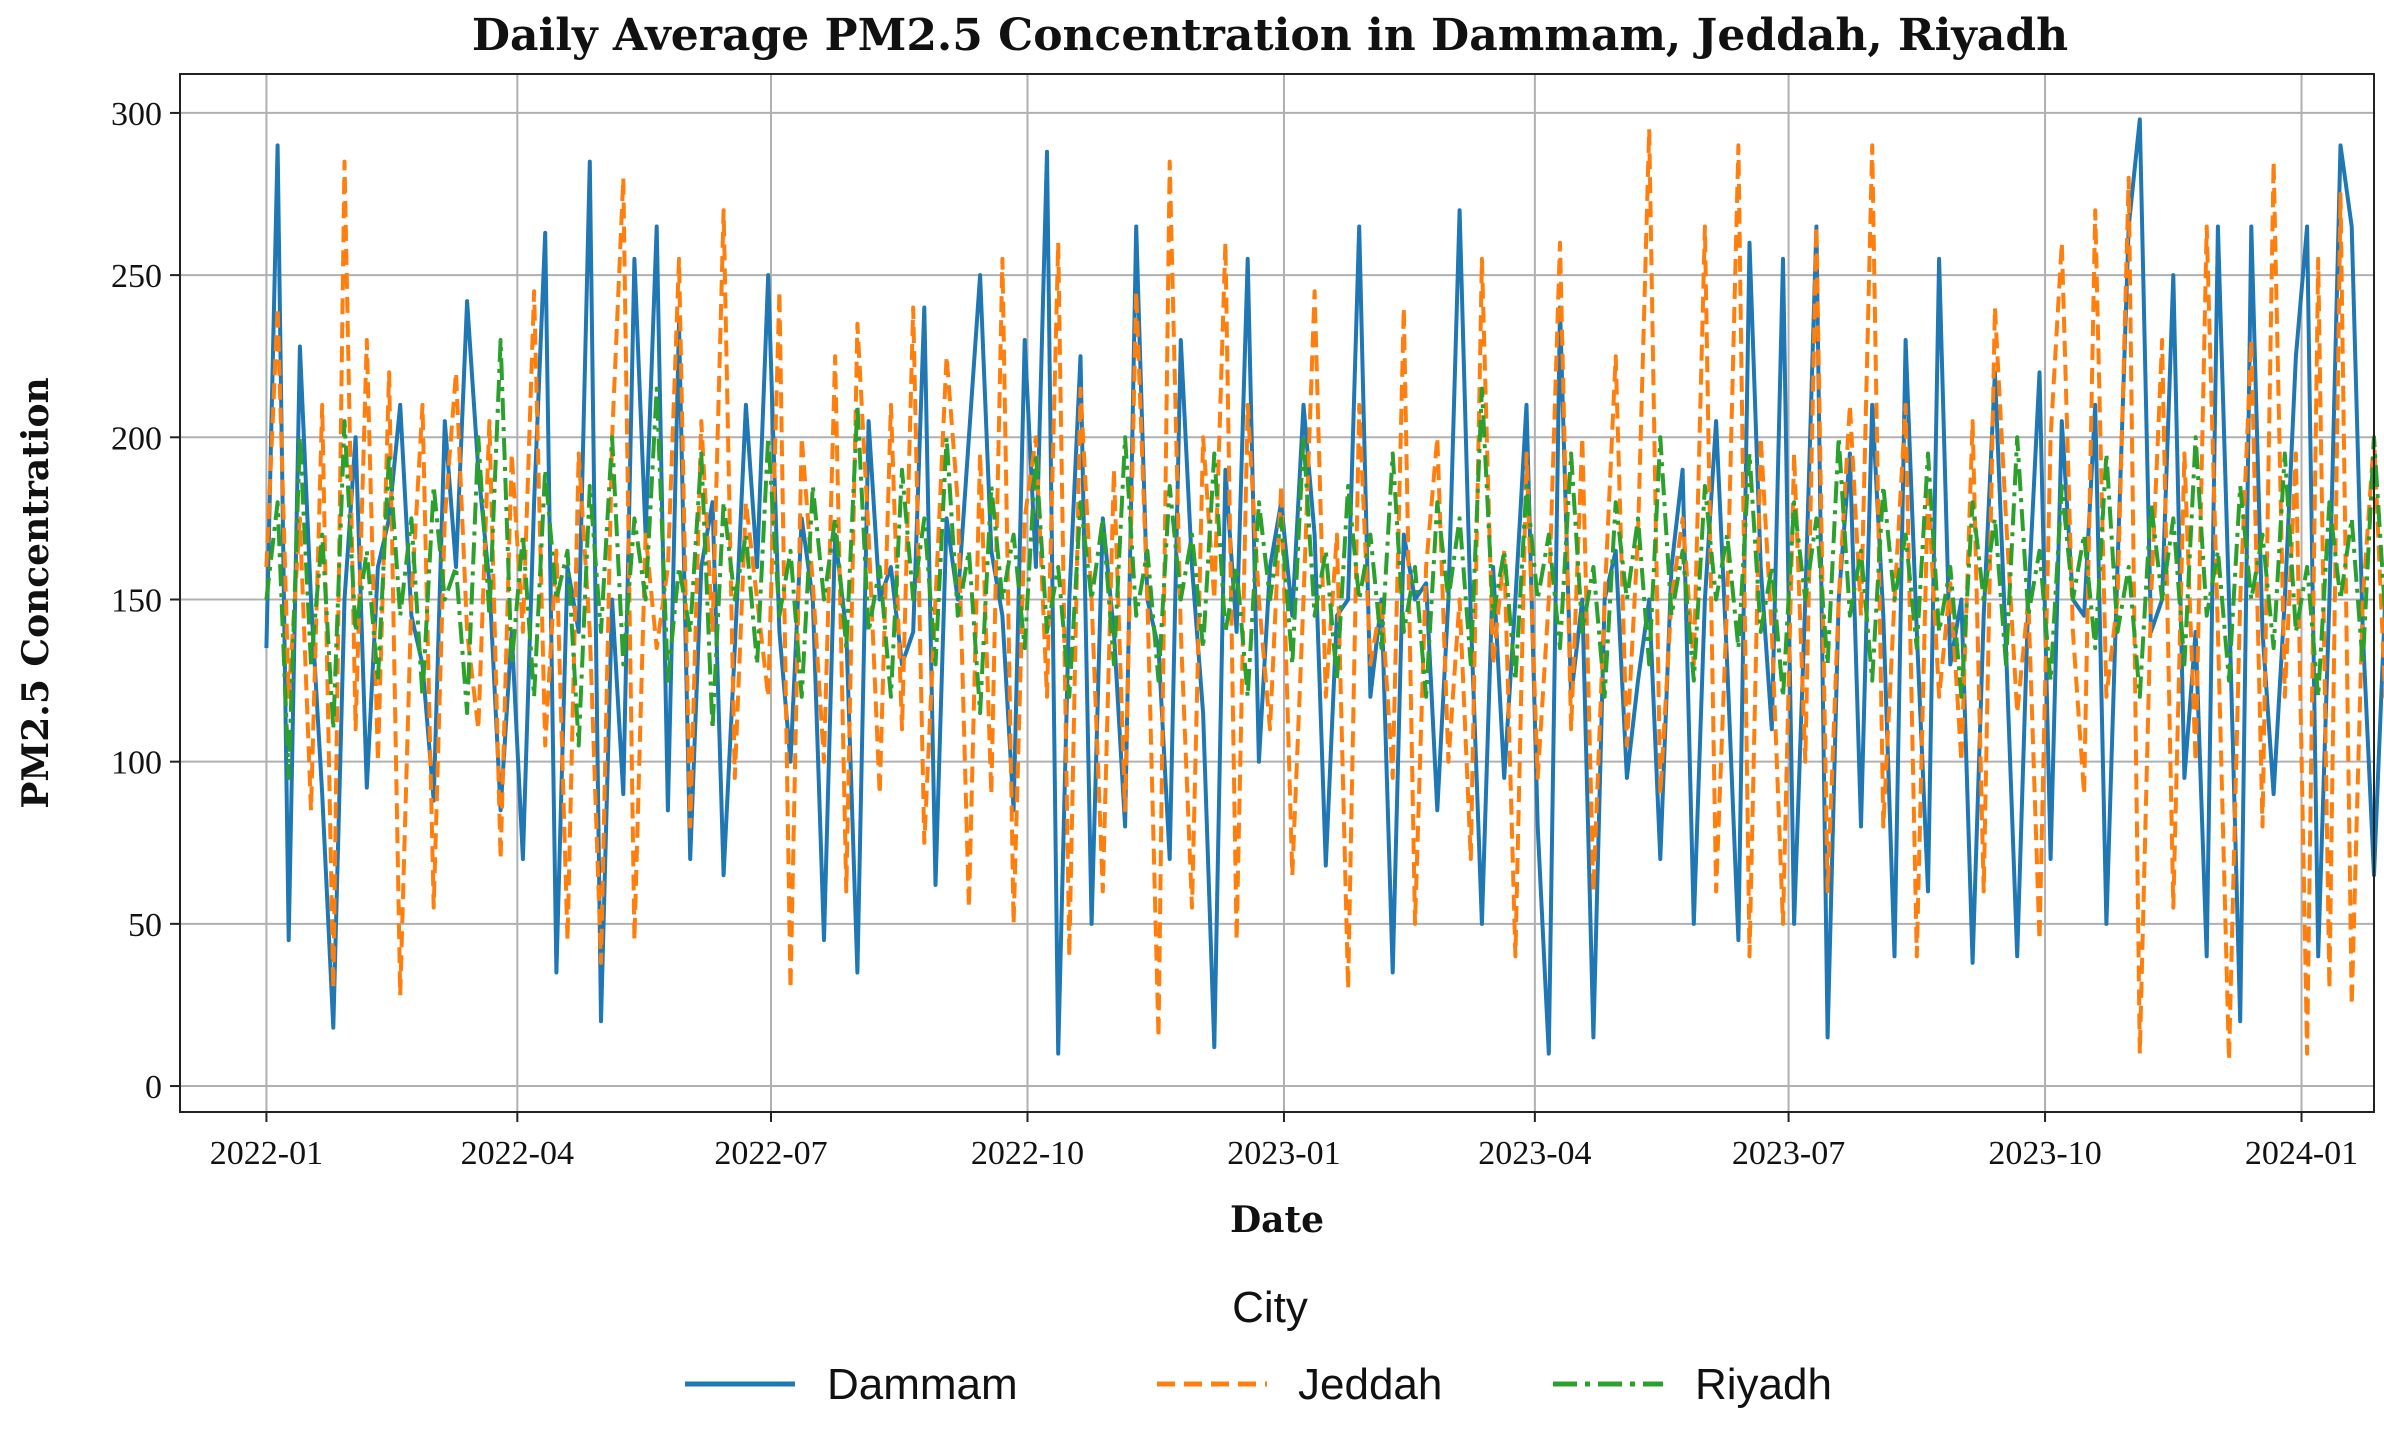  Describe the element at coordinates (136, 276) in the screenshot. I see `y-tick-label: 250` at that location.